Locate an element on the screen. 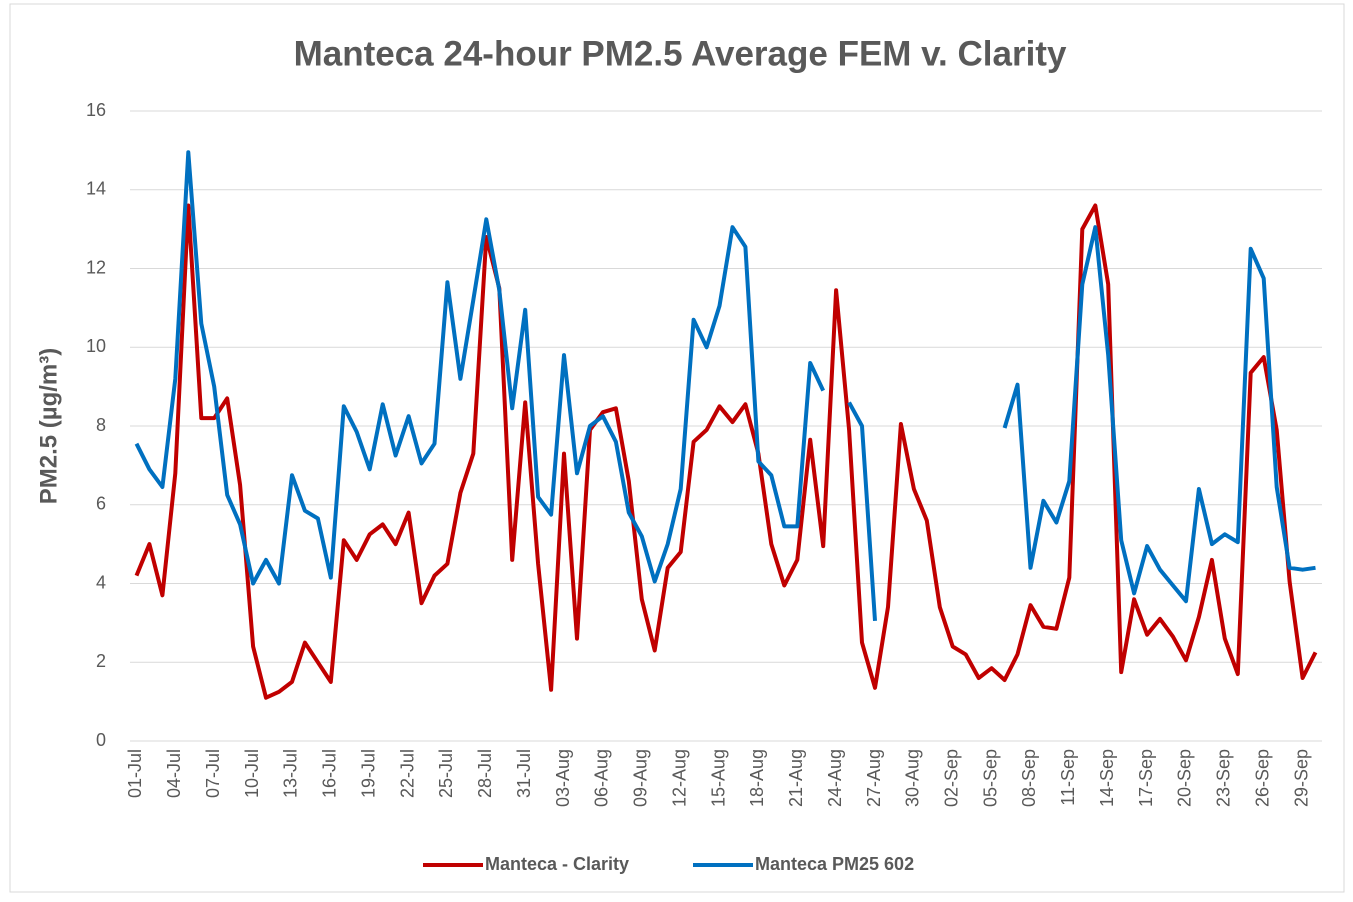  y-tick-label: 0 is located at coordinates (101, 740).